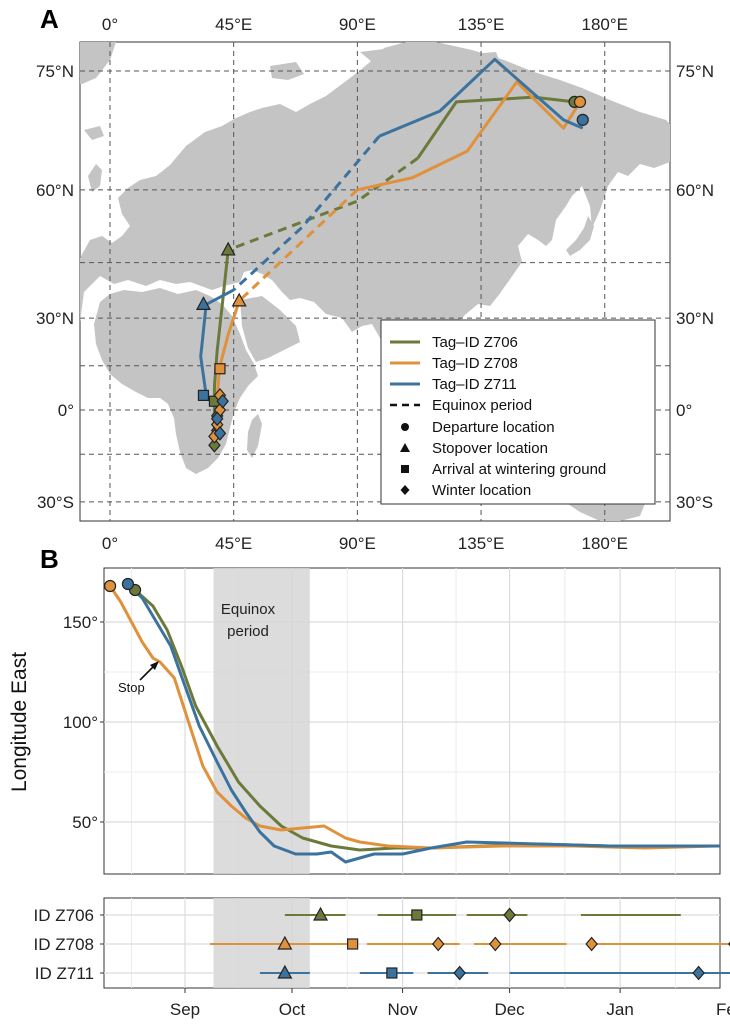  I want to click on lat-ticks-left: 75°N 60°N 30°N 0° 30°S, so click(55, 287).